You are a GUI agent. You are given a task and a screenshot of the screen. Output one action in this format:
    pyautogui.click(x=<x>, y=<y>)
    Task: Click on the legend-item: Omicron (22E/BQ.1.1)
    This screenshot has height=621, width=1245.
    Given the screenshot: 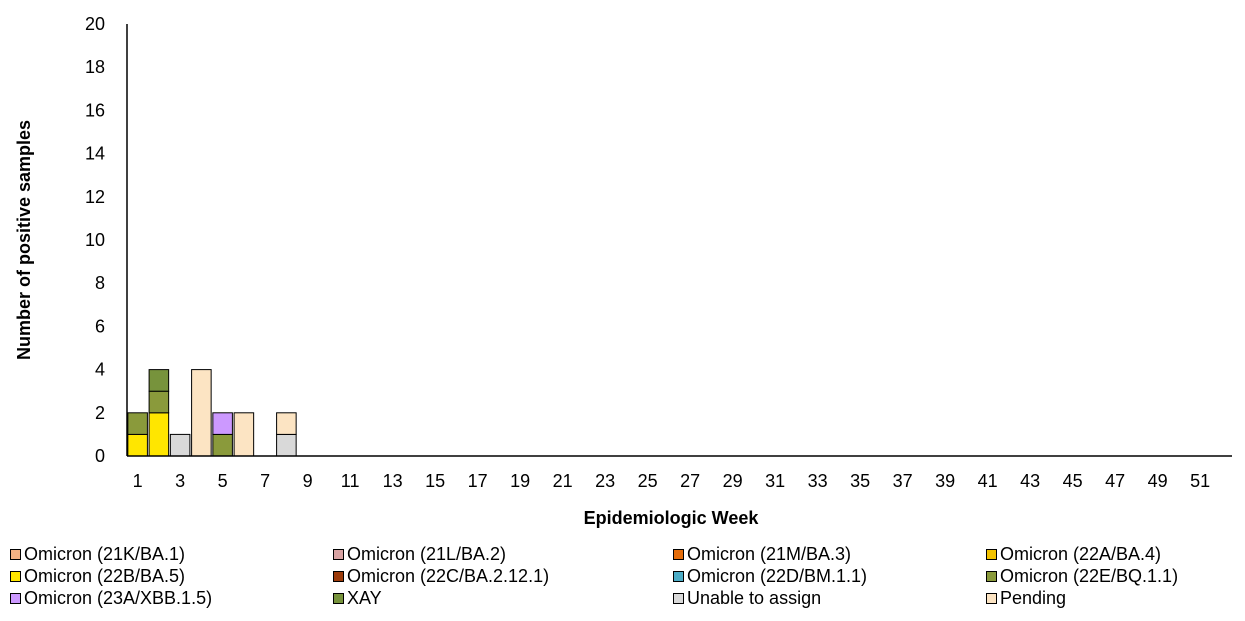 What is the action you would take?
    pyautogui.click(x=1082, y=576)
    